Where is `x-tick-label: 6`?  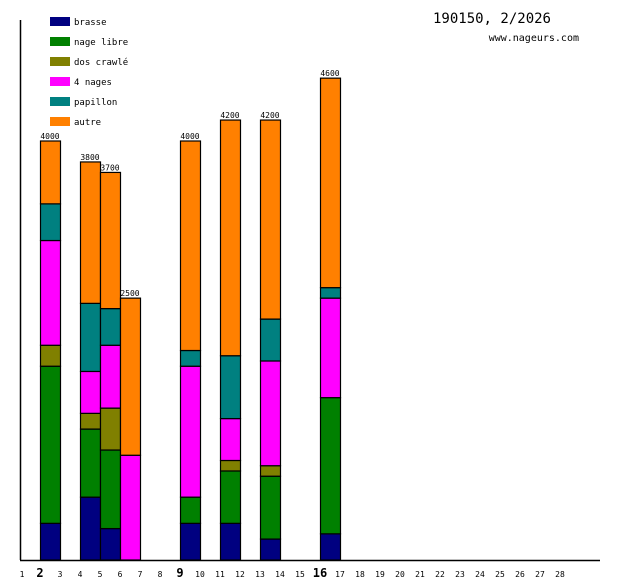
x-tick-label: 6 is located at coordinates (120, 574).